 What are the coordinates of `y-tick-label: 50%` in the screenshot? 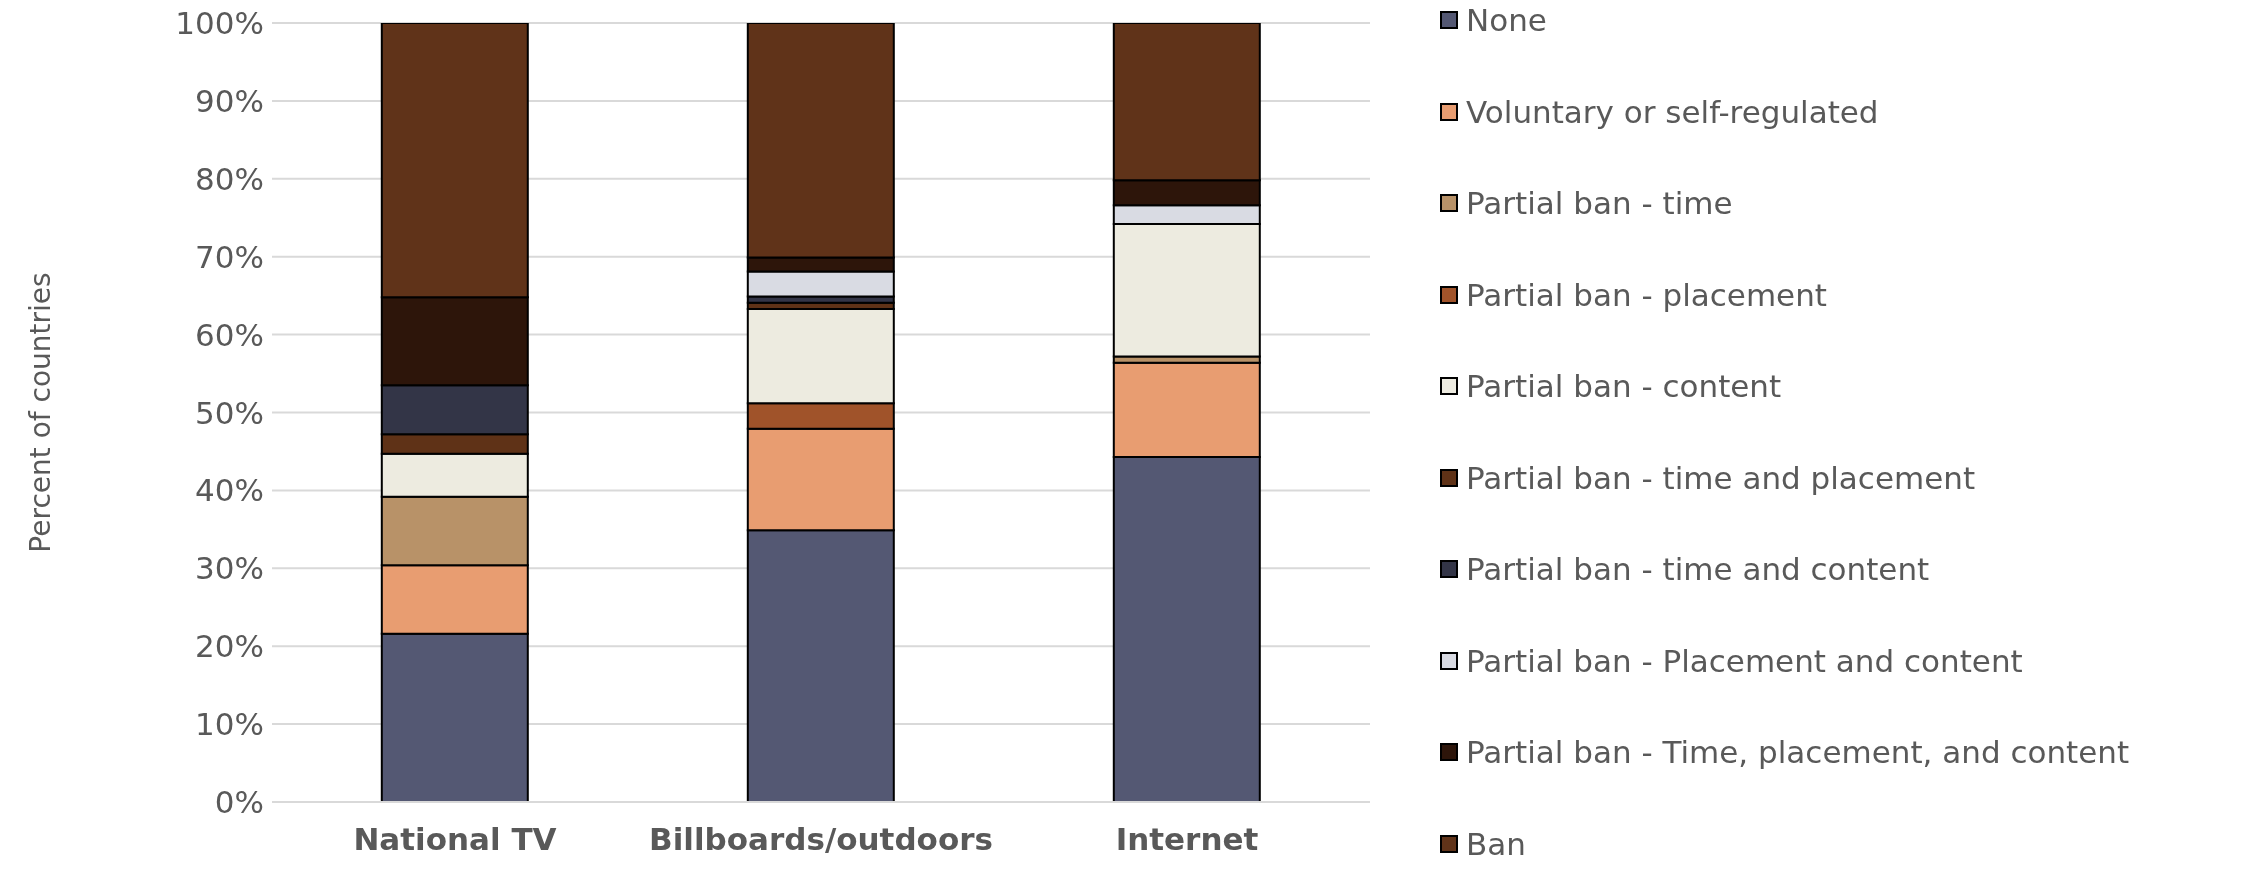 It's located at (229, 412).